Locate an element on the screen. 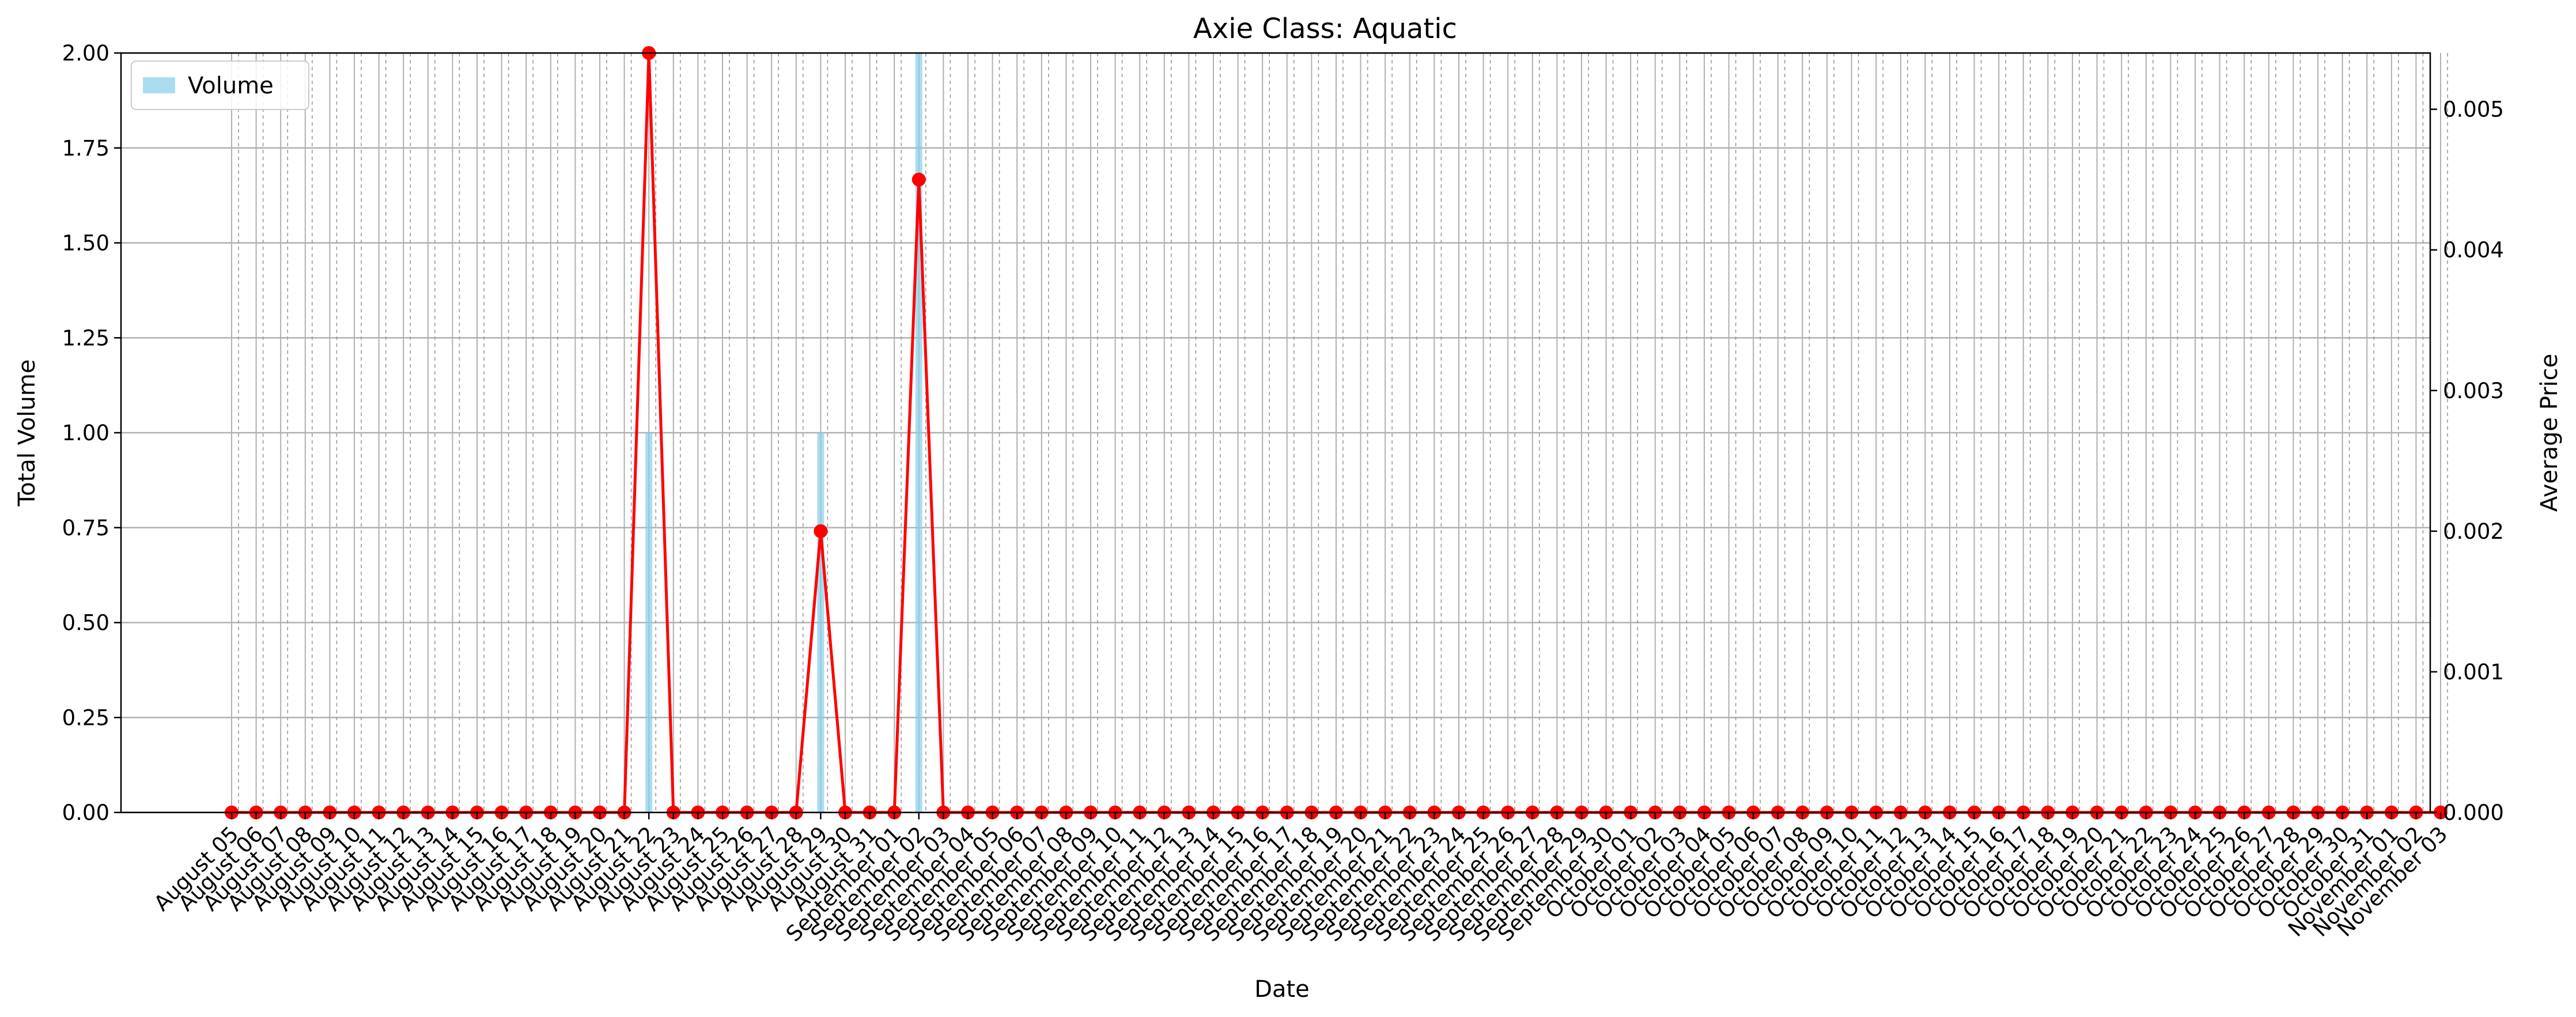  left-y-axis: 0.00 0.25 0.50 0.75 1.00 1.25 1.50 1.75 2.00 is located at coordinates (91, 433).